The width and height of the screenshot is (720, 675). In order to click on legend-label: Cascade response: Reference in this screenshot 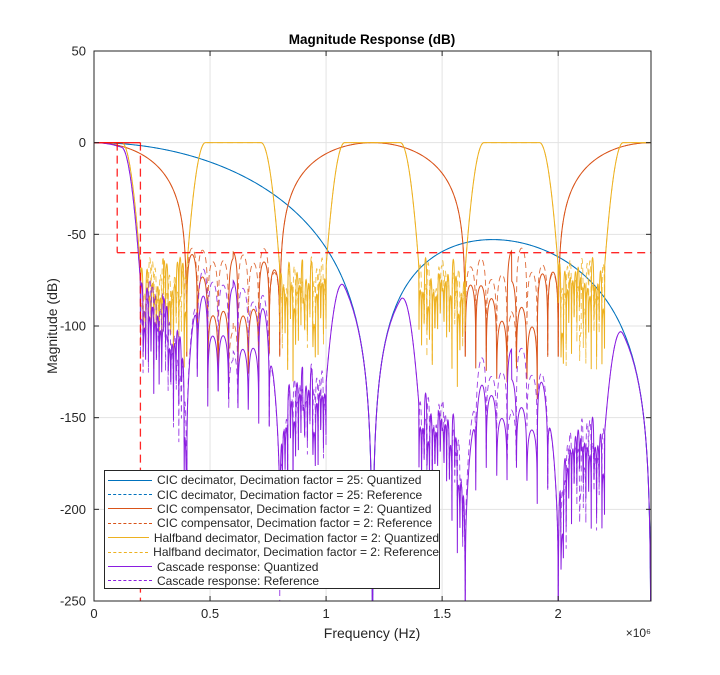, I will do `click(238, 580)`.